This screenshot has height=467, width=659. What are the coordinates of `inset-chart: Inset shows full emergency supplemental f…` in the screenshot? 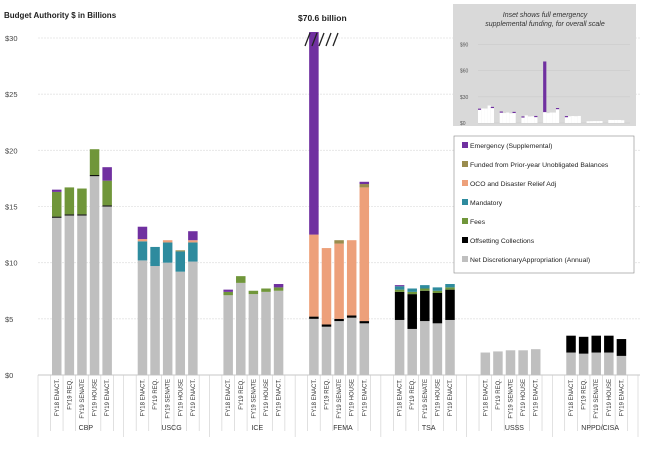 It's located at (544, 65).